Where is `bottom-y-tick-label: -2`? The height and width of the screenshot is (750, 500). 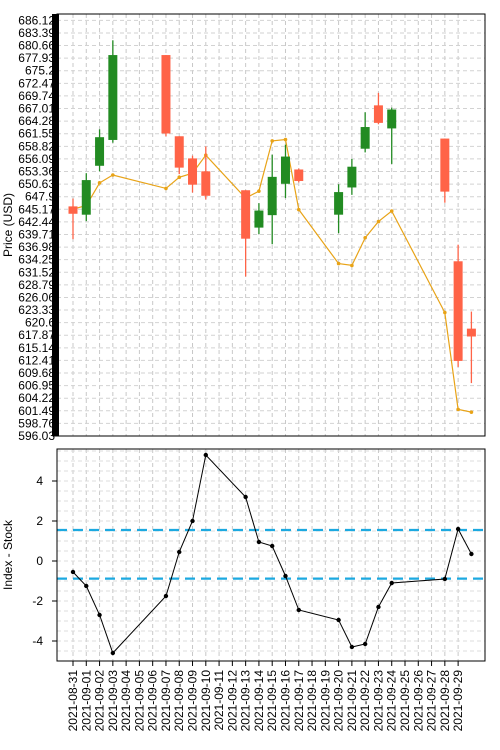 bottom-y-tick-label: -2 is located at coordinates (37, 601).